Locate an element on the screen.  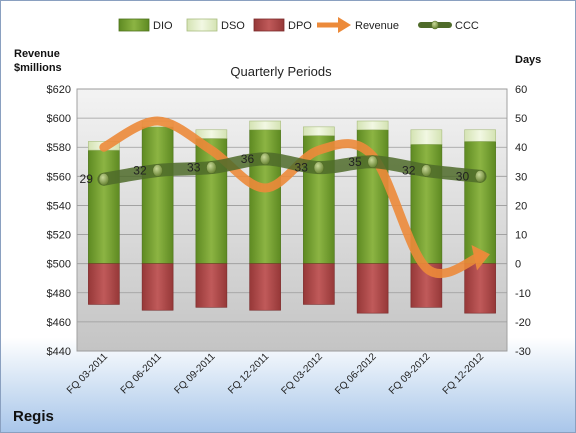
x-tick-label: FQ 09-2012 is located at coordinates (410, 374).